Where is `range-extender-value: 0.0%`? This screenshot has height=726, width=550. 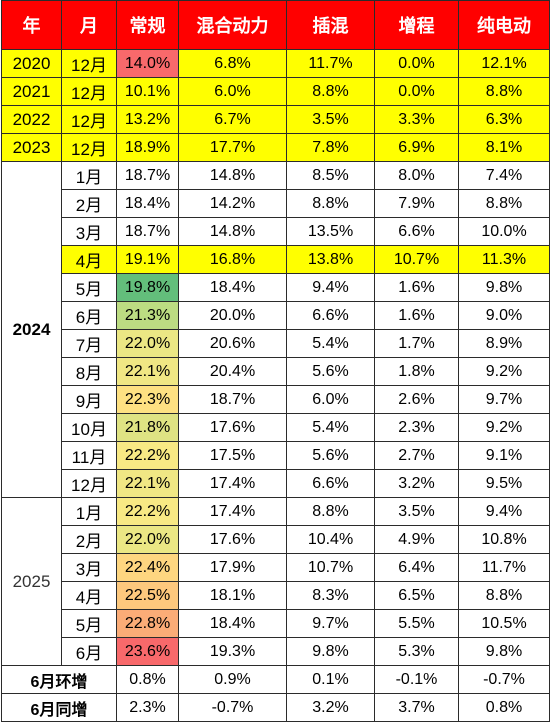
range-extender-value: 0.0% is located at coordinates (416, 63).